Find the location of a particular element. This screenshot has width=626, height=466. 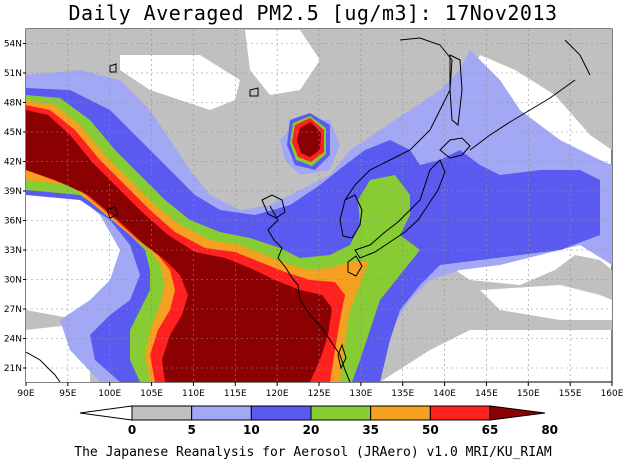

colorbar: 0 5 10 20 35 50 65 80 is located at coordinates (318, 421).